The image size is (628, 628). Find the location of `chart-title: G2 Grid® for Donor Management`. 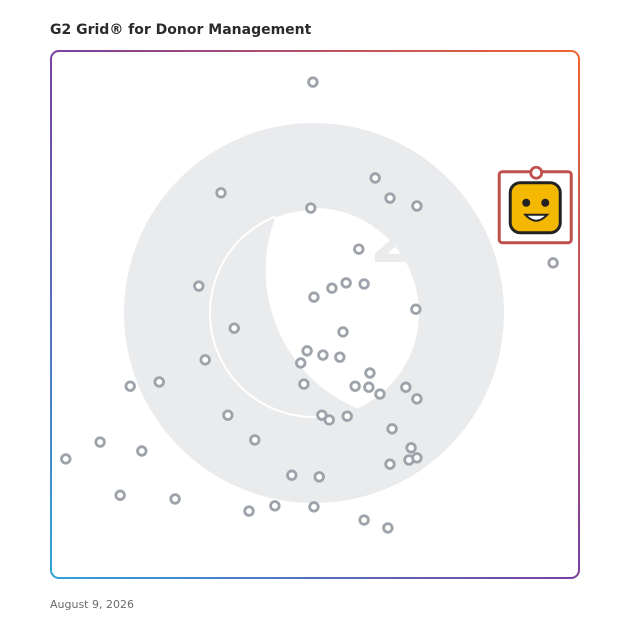

chart-title: G2 Grid® for Donor Management is located at coordinates (181, 30).